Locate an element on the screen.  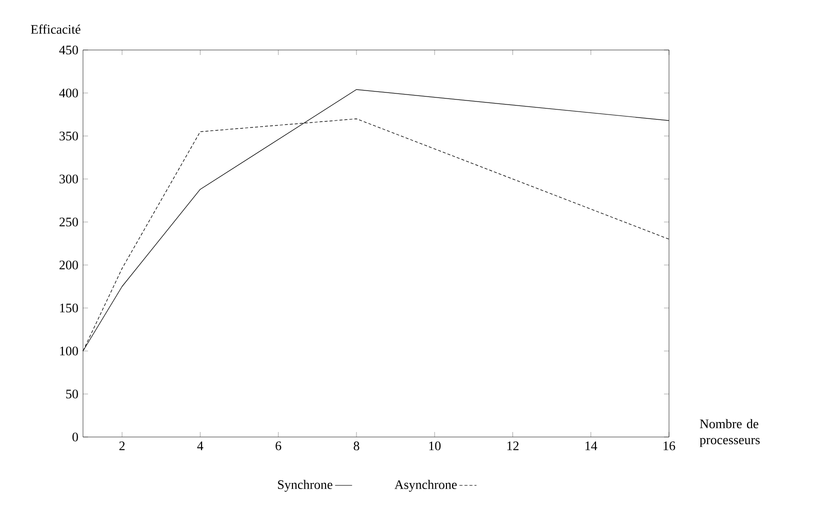
y-tick-label: 50 is located at coordinates (72, 394).